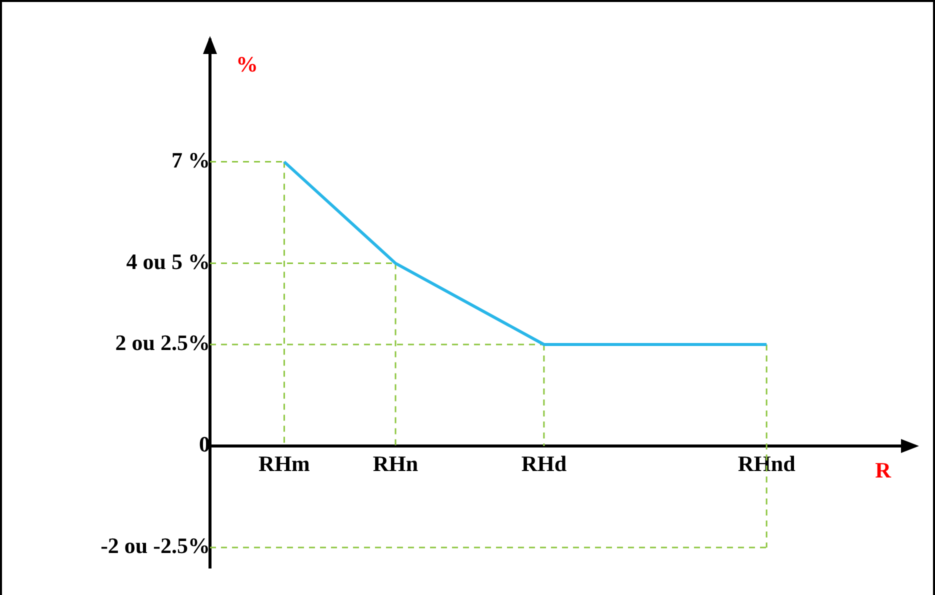 The width and height of the screenshot is (935, 595). Describe the element at coordinates (155, 545) in the screenshot. I see `y-tick-label: -2 ou -2.5%` at that location.